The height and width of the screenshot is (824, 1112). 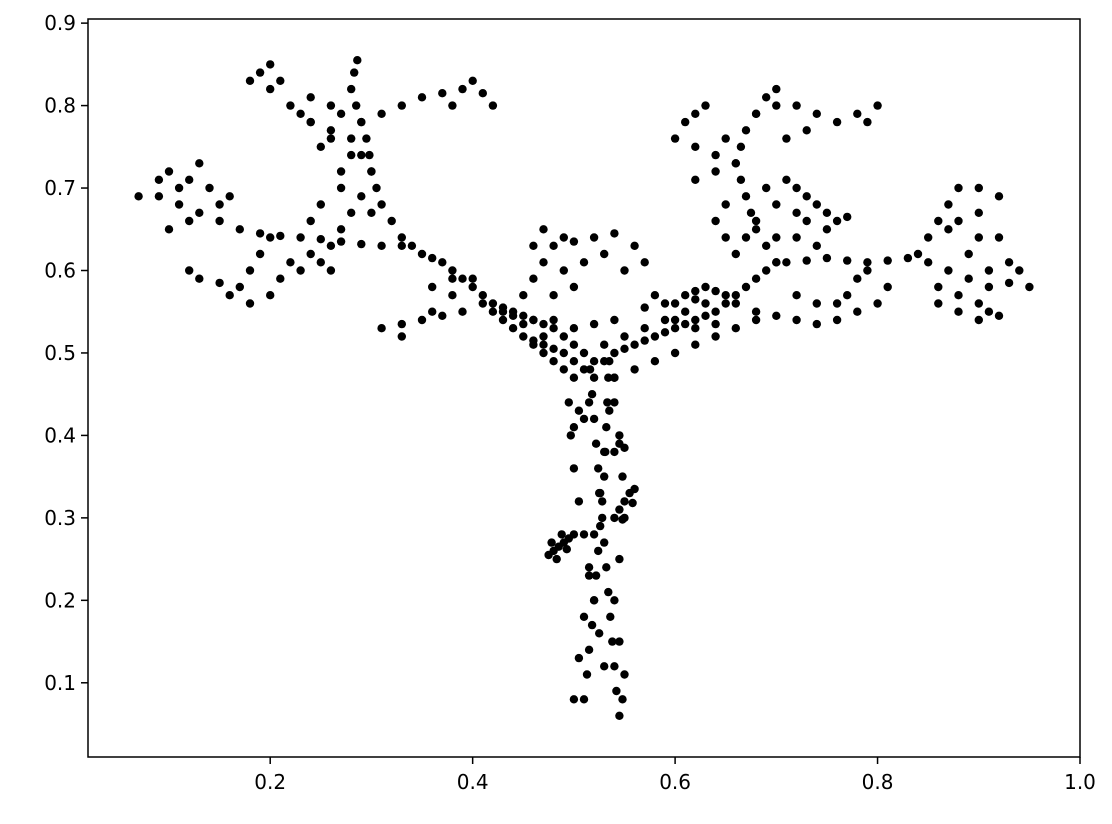 What do you see at coordinates (60, 518) in the screenshot?
I see `y-tick-label: 0.3` at bounding box center [60, 518].